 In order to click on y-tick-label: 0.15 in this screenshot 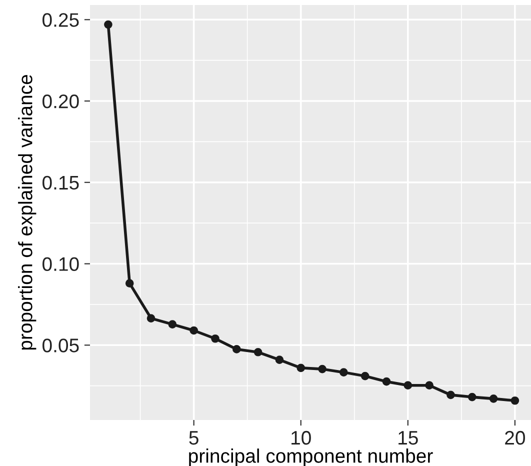, I will do `click(60, 183)`.